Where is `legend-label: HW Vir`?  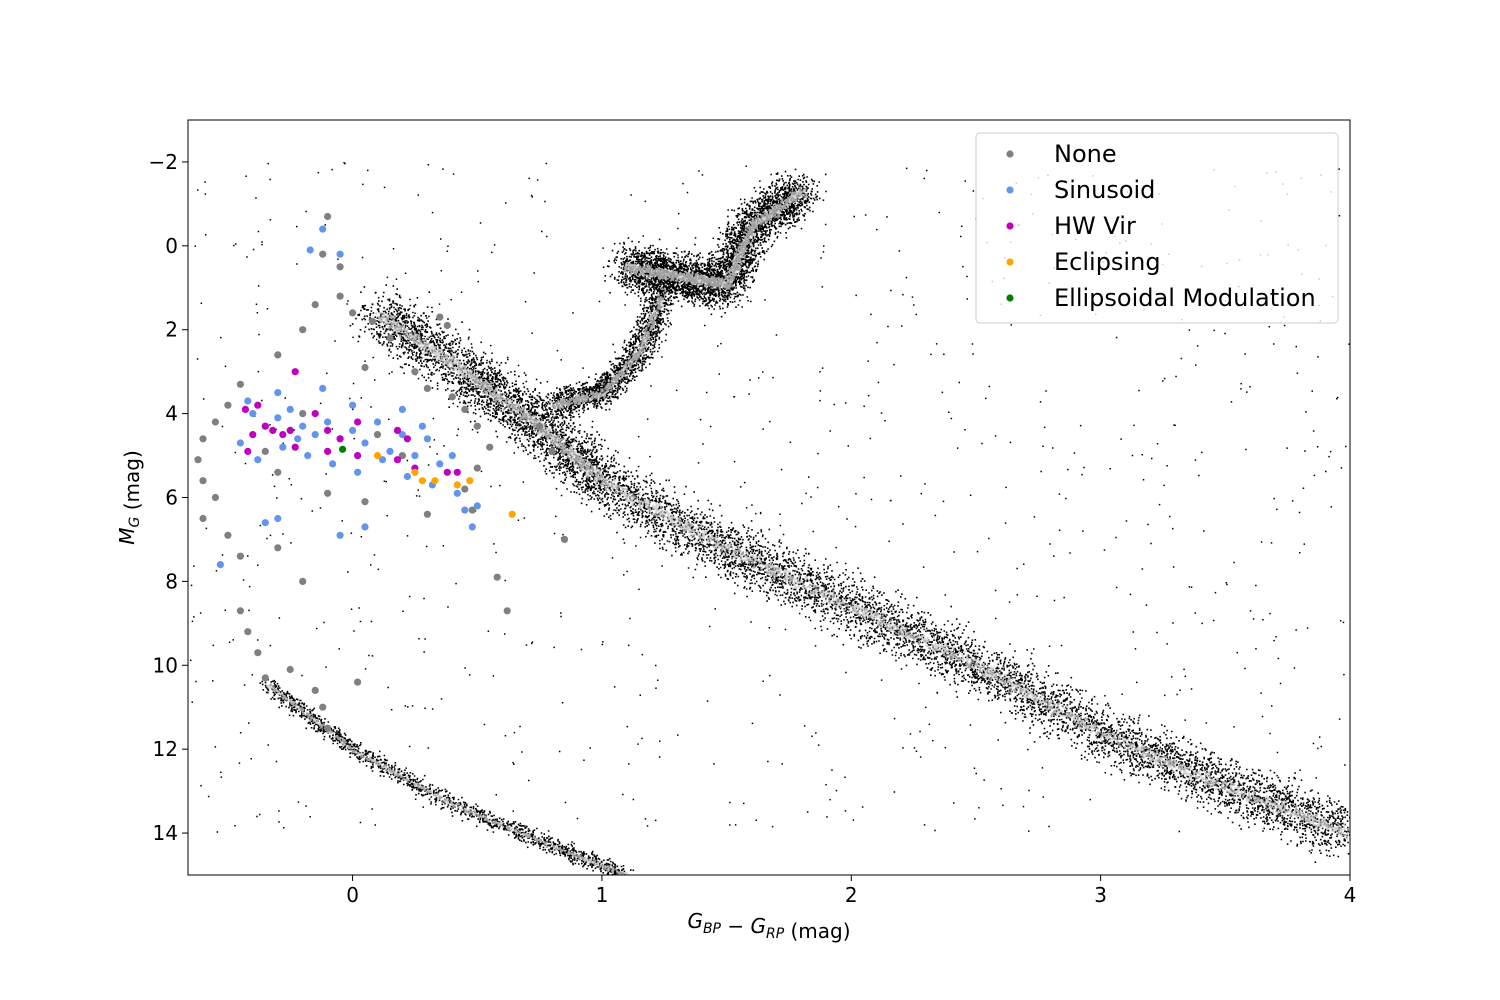
legend-label: HW Vir is located at coordinates (1095, 226).